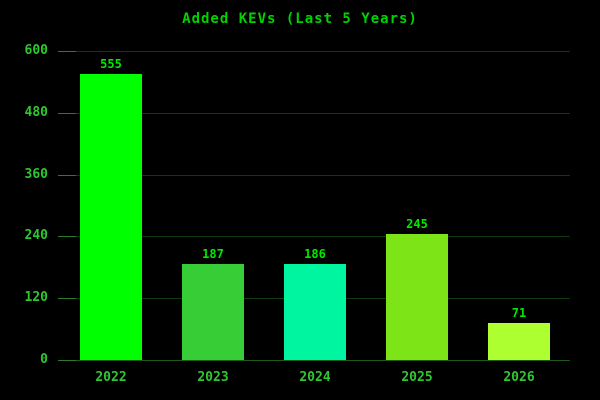  Describe the element at coordinates (519, 377) in the screenshot. I see `x-tick-label: 2026` at that location.